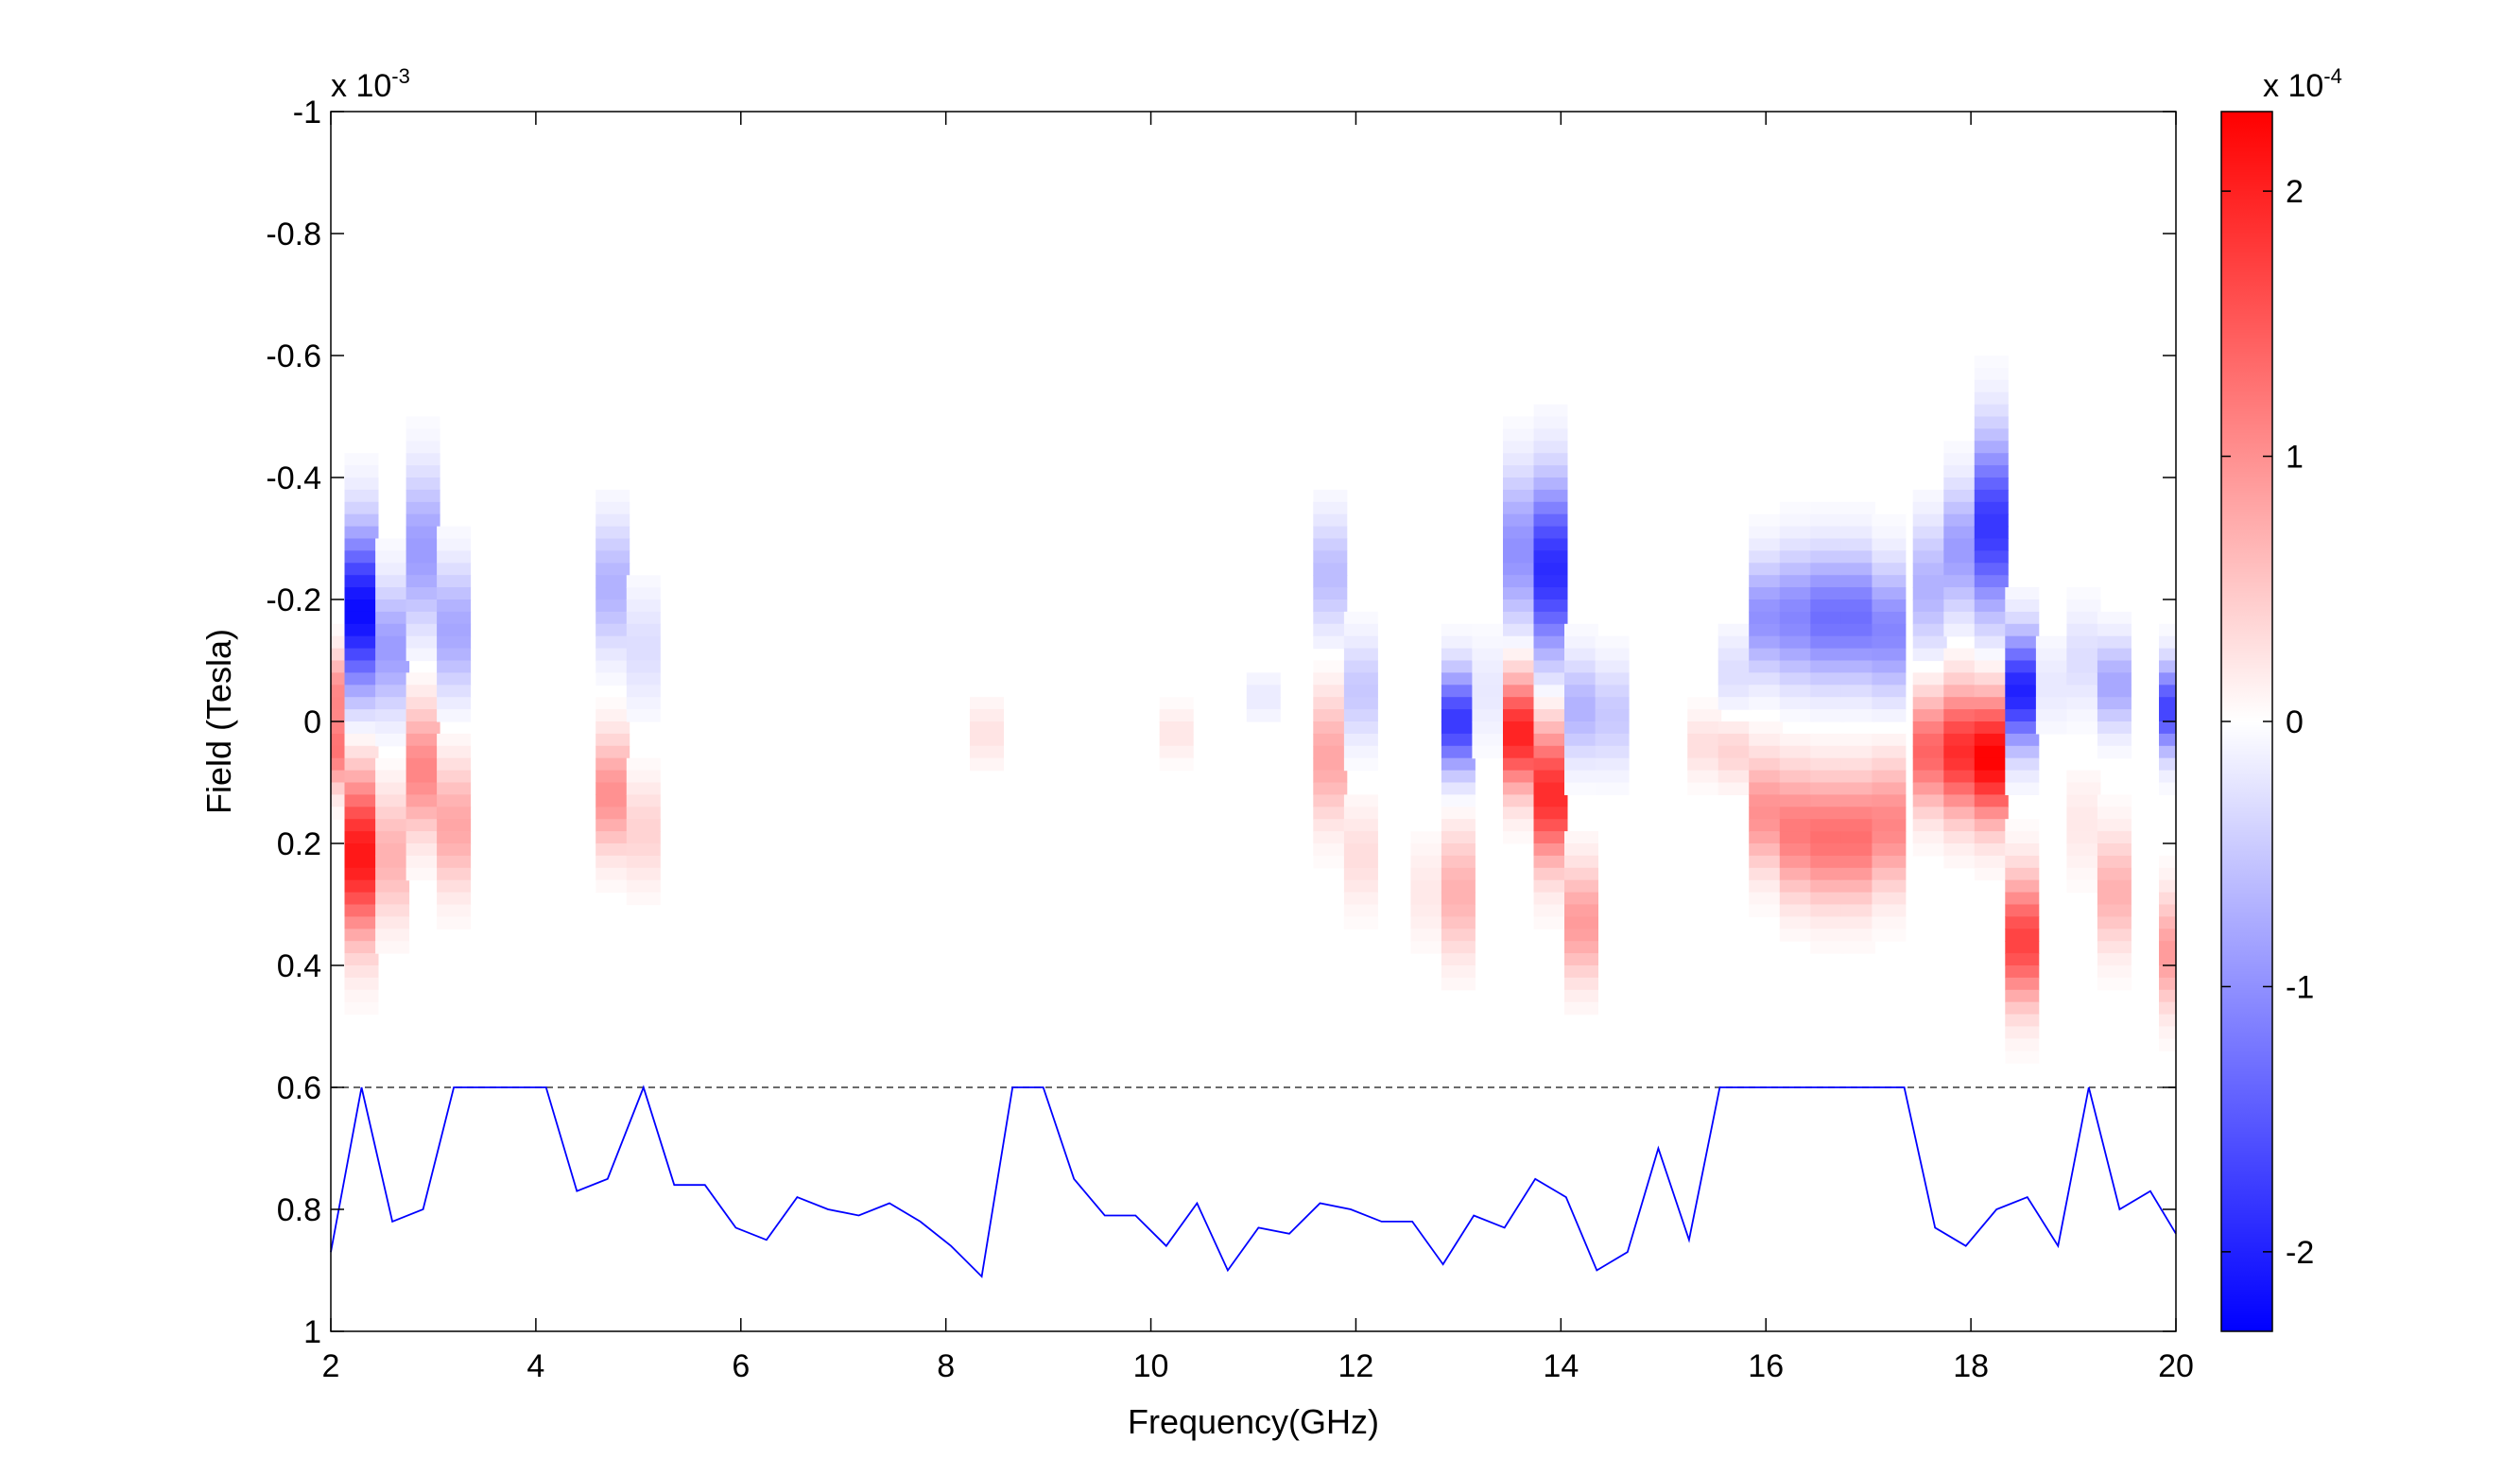 This screenshot has width=2520, height=1476. What do you see at coordinates (218, 721) in the screenshot?
I see `y-axis-label: Field (Tesla)` at bounding box center [218, 721].